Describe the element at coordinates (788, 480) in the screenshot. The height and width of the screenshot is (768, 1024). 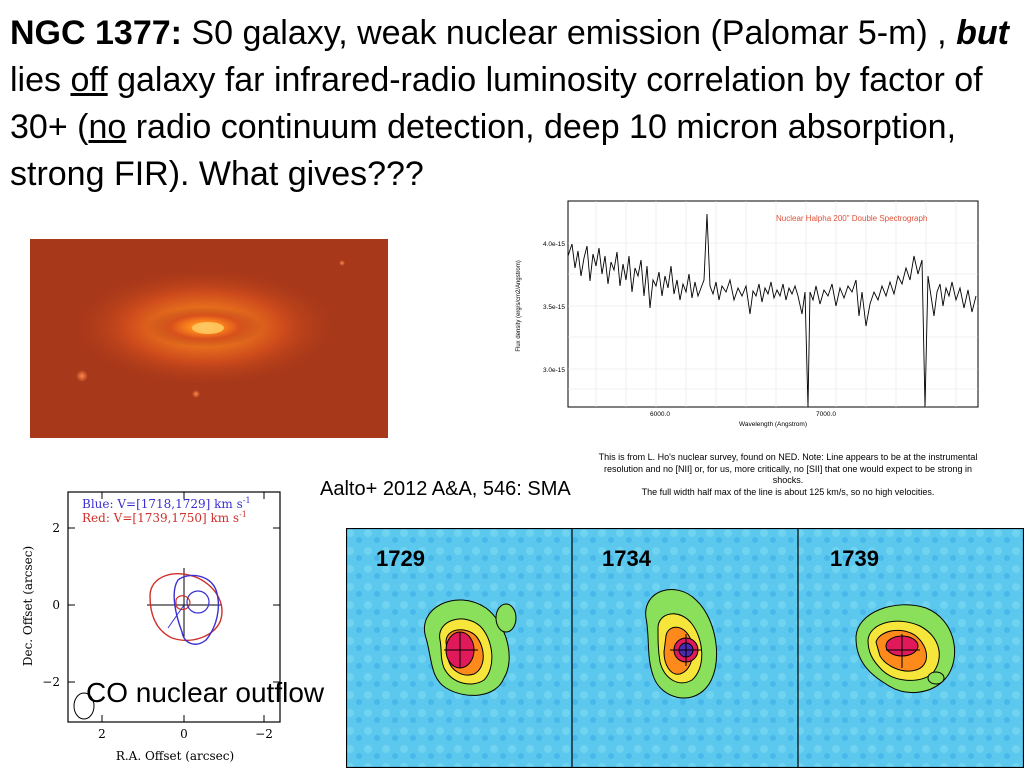
I see `note-line-3: shocks.` at that location.